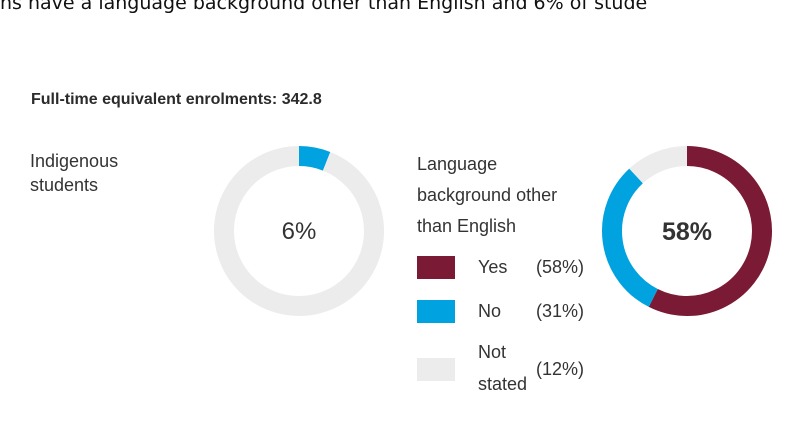 The width and height of the screenshot is (790, 423). What do you see at coordinates (500, 368) in the screenshot?
I see `legend-item-not-stated: Not stated (12%)` at bounding box center [500, 368].